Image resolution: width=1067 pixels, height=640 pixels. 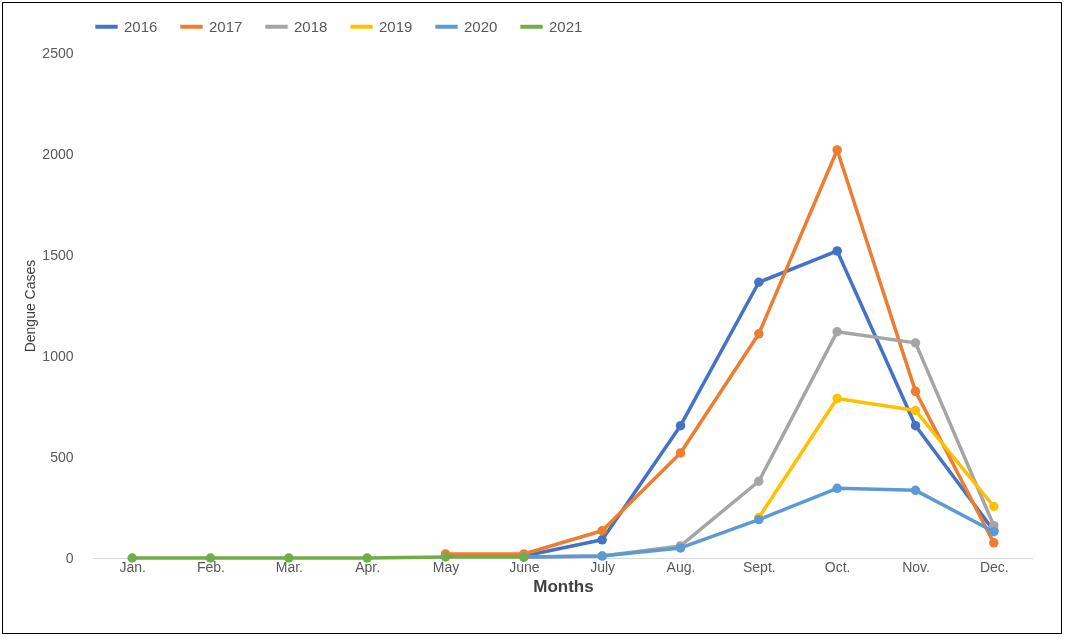 I want to click on y-tick-label: 1000, so click(x=58, y=355).